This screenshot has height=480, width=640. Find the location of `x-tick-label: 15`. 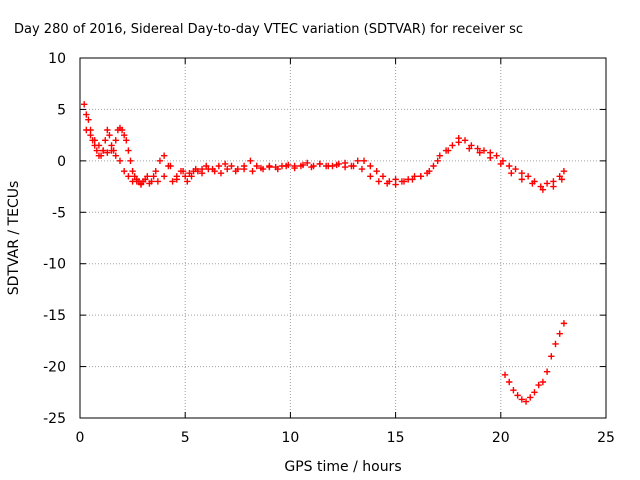

x-tick-label: 15 is located at coordinates (396, 438).